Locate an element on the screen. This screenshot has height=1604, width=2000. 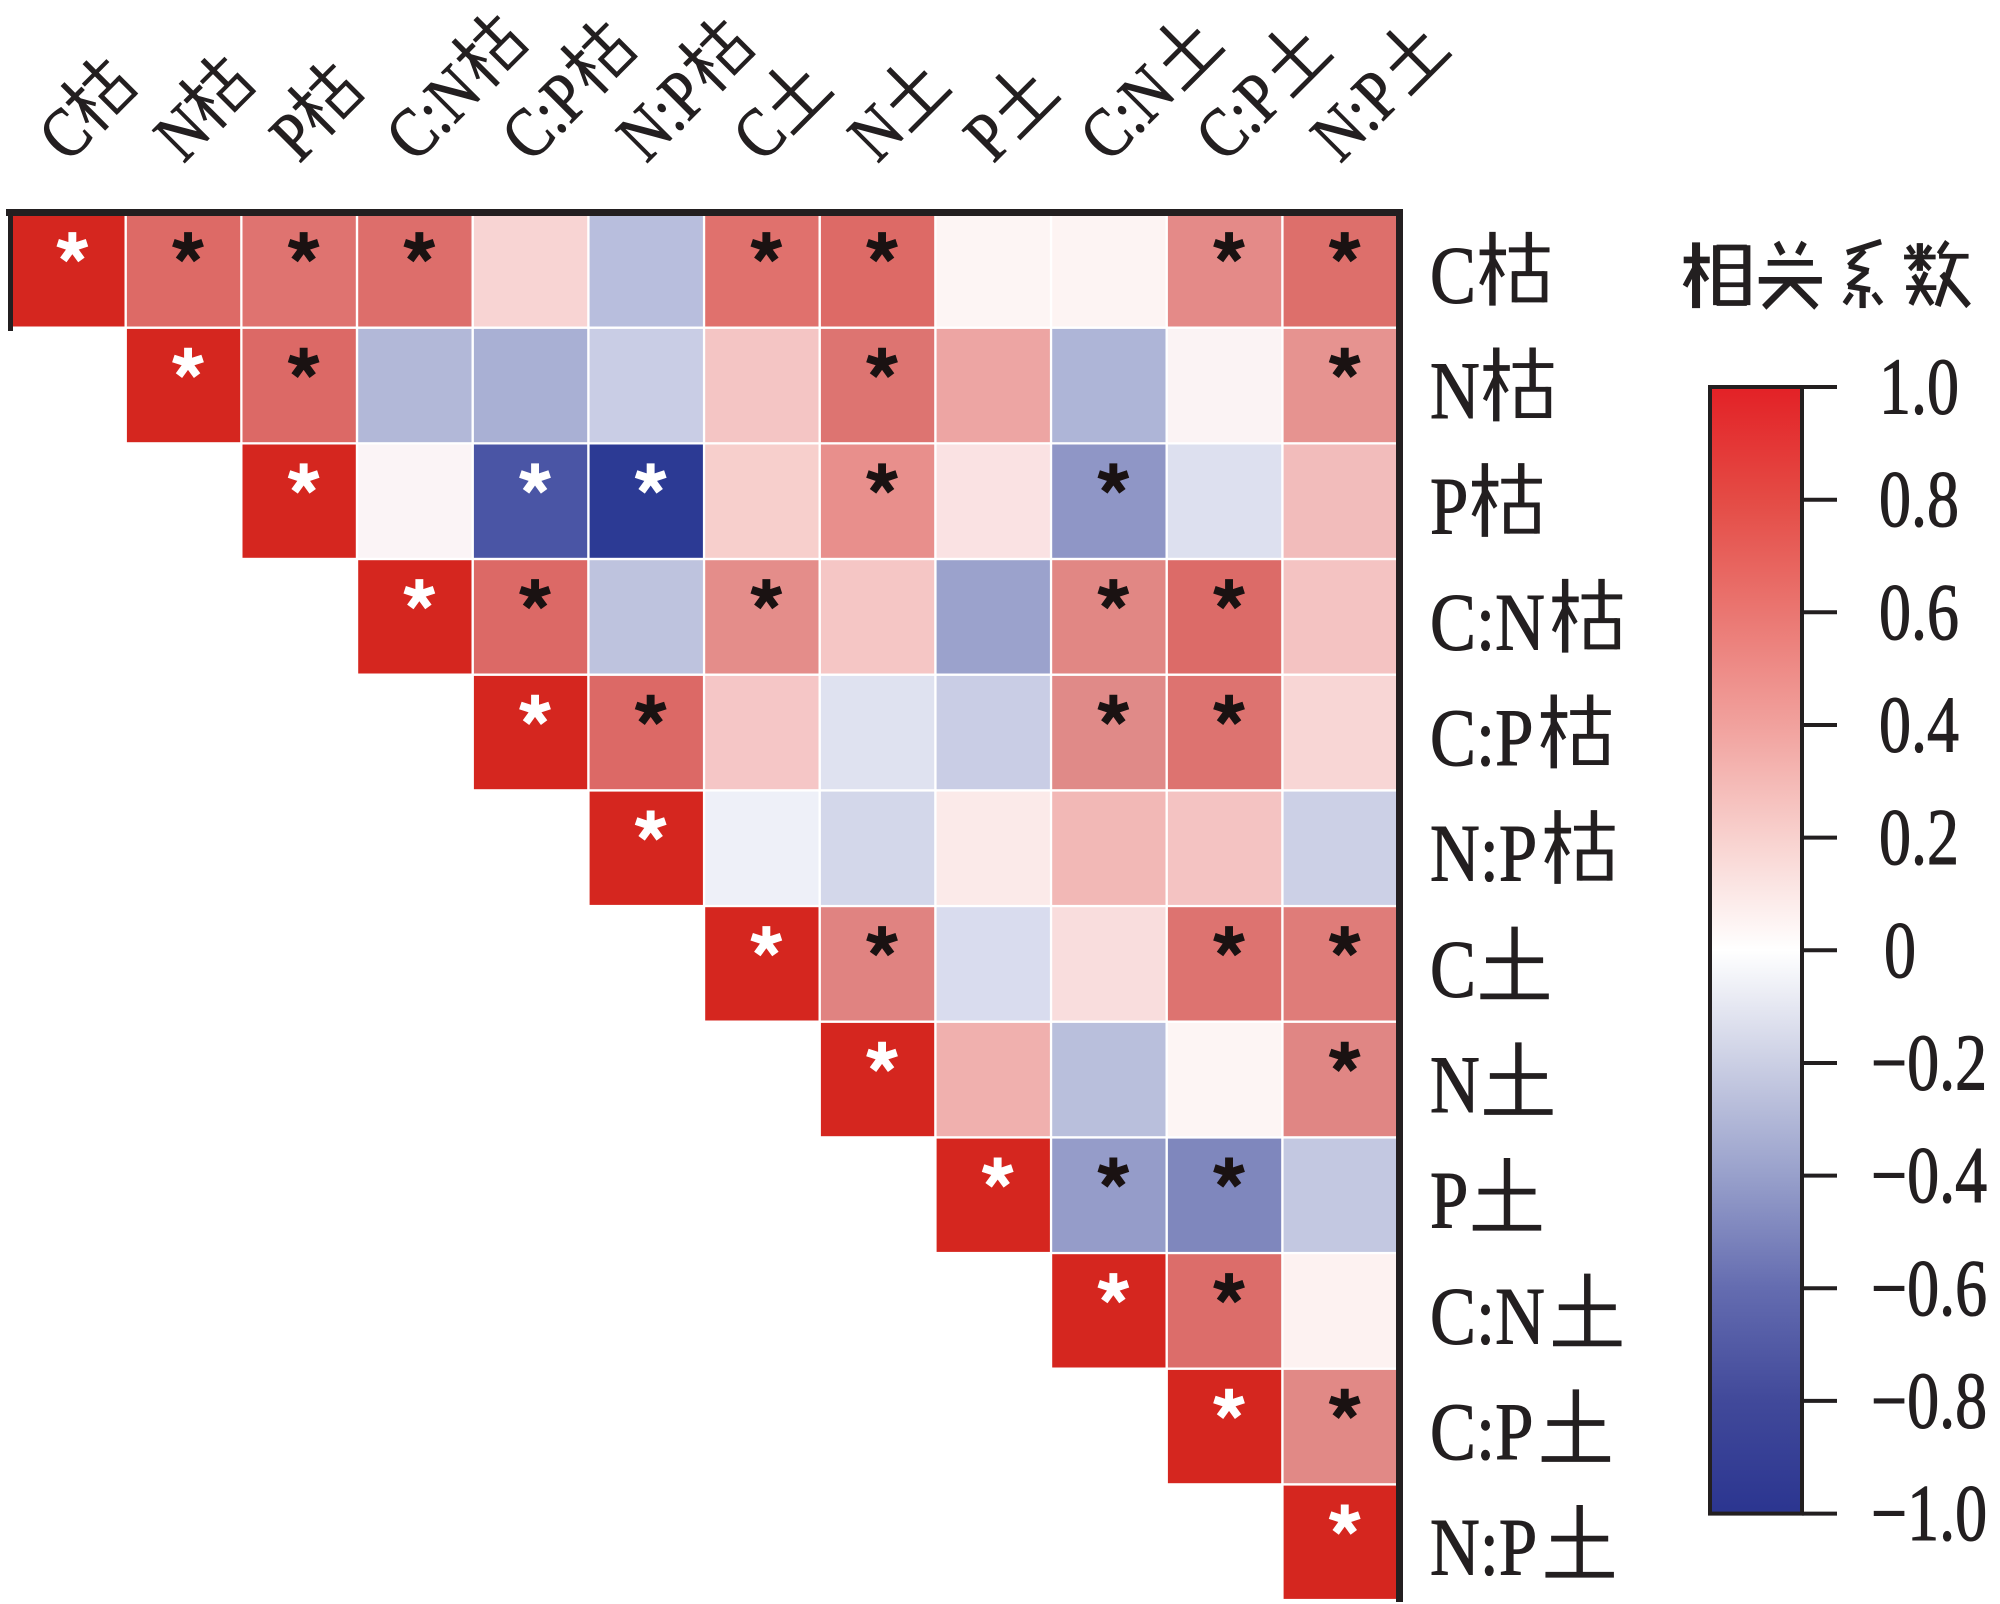
svg-text: 0.4 is located at coordinates (1919, 724).